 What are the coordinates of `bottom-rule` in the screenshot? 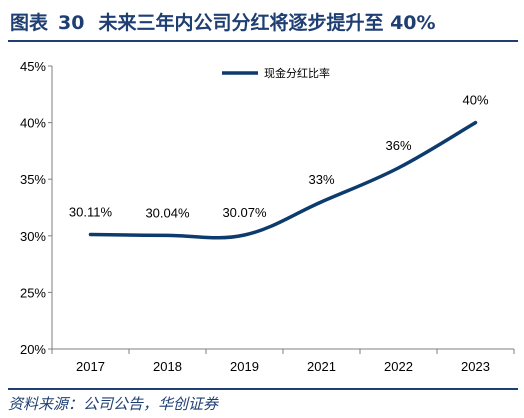 It's located at (263, 389).